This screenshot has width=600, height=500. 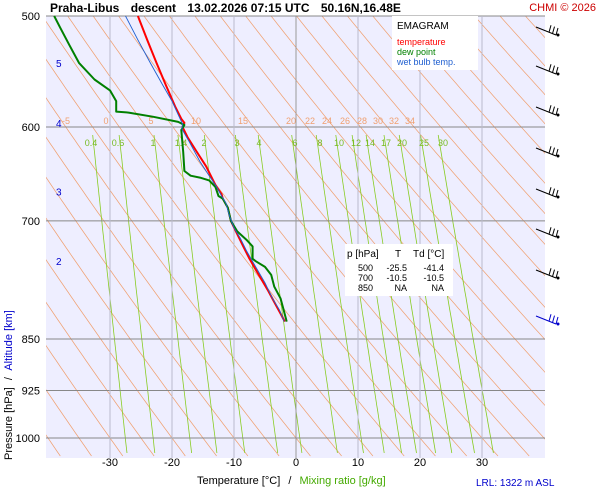 What do you see at coordinates (361, 8) in the screenshot?
I see `sounding-location: 50.16N,16.48E` at bounding box center [361, 8].